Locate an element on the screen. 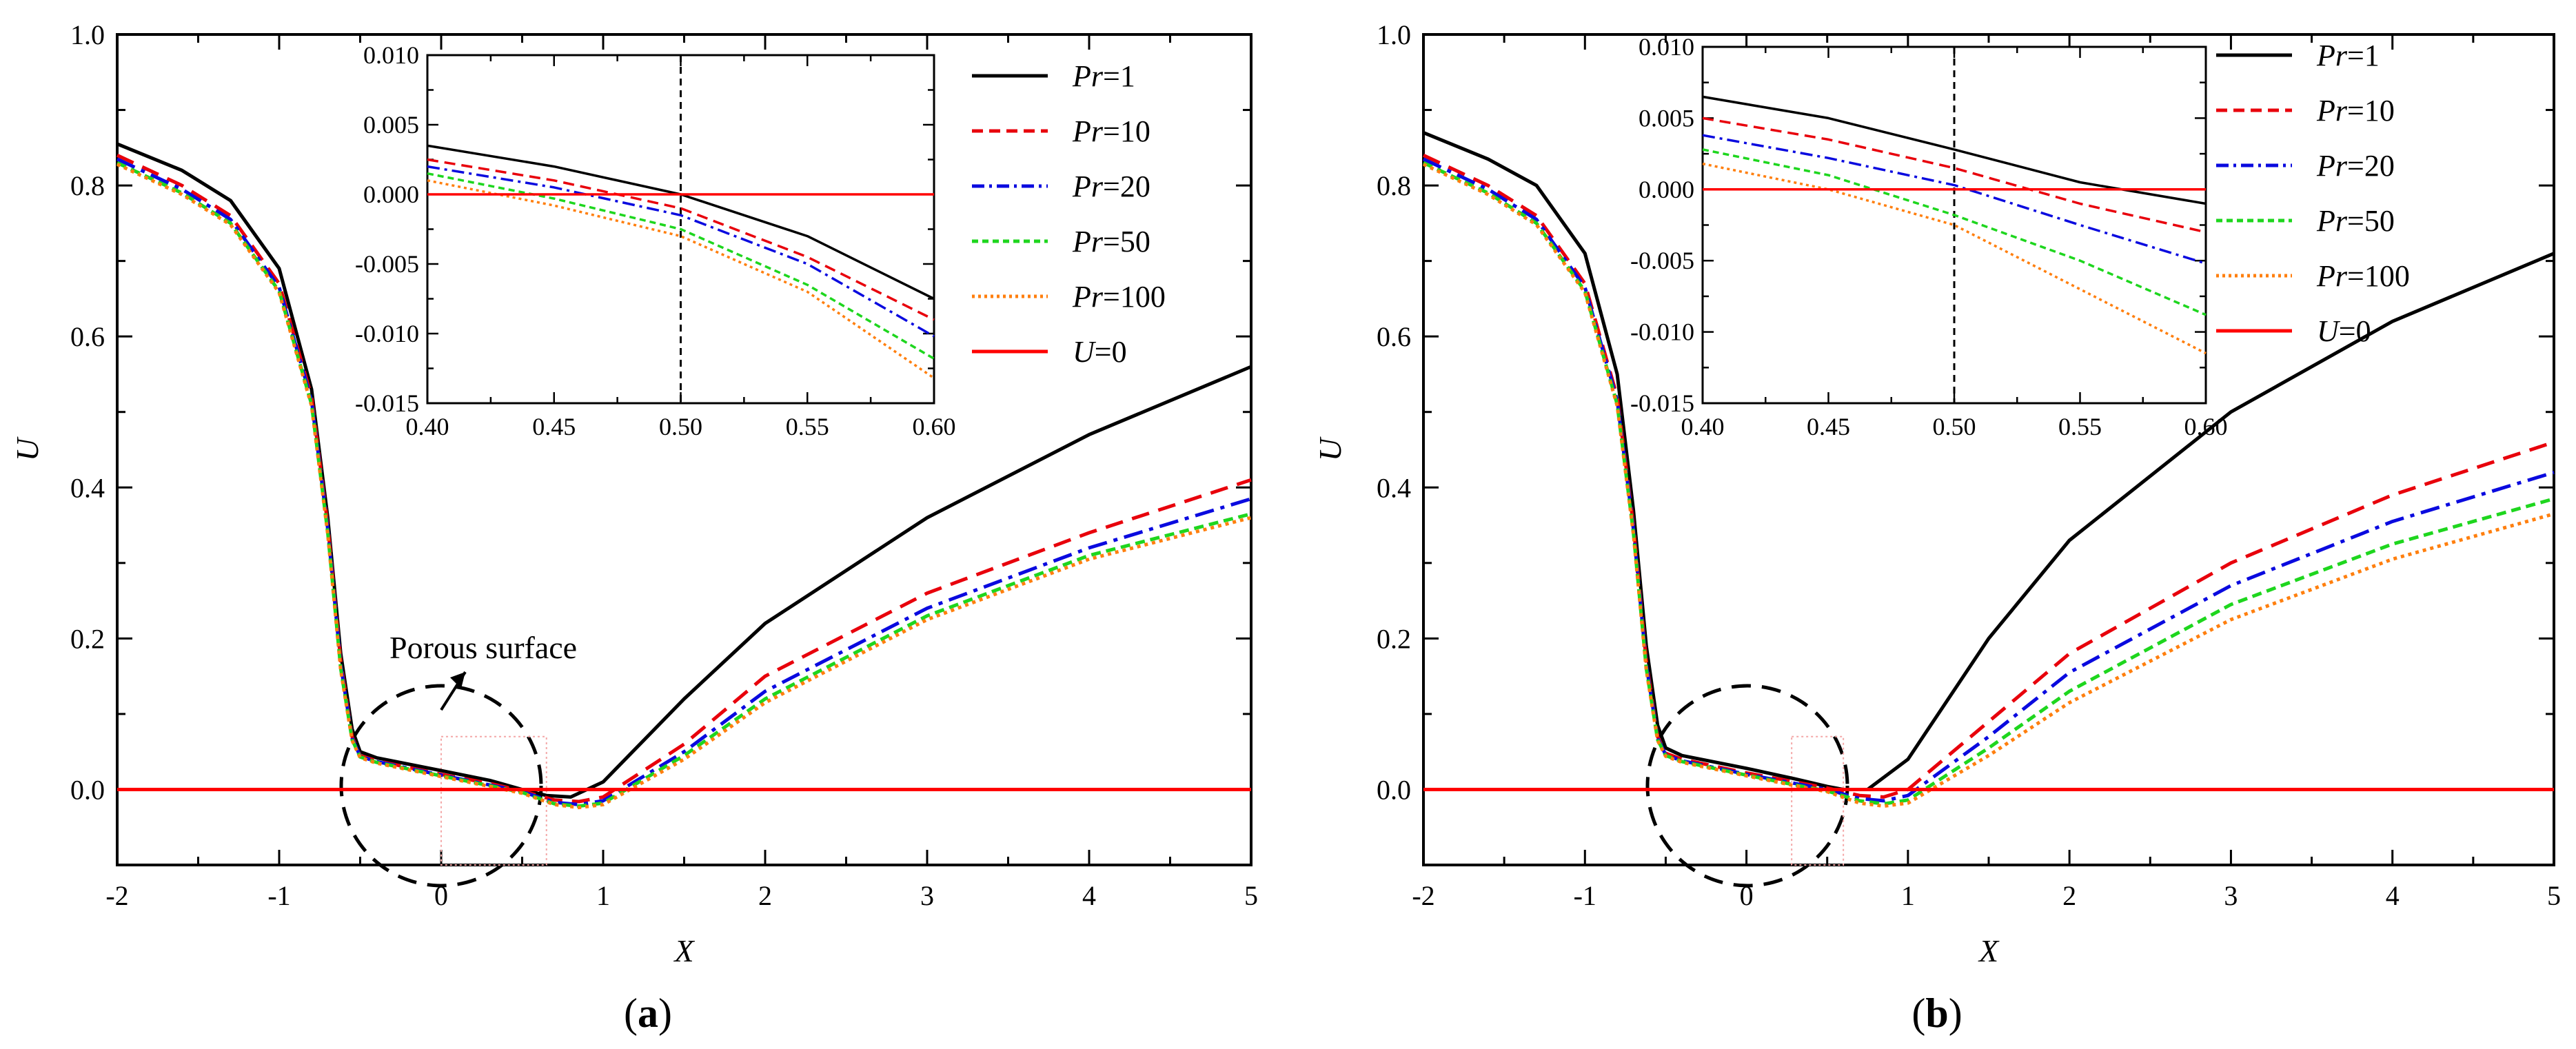 The image size is (2576, 1049). panel-label-letter: b is located at coordinates (1936, 1013).